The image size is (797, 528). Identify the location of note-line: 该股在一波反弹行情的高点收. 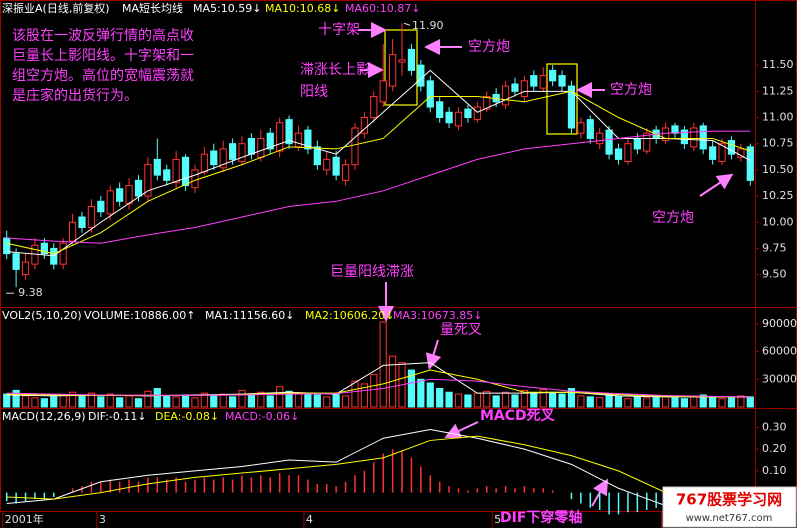
(103, 35).